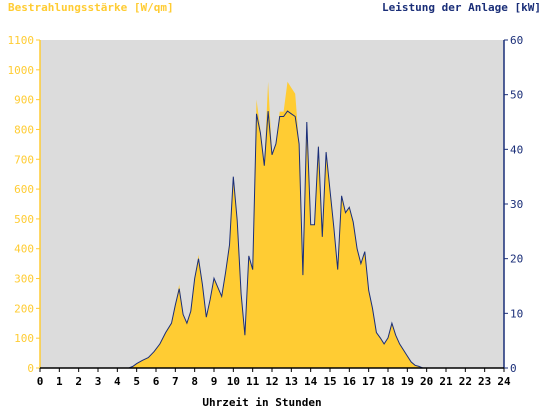 The height and width of the screenshot is (408, 544). Describe the element at coordinates (516, 95) in the screenshot. I see `right-tick-label: 50` at that location.